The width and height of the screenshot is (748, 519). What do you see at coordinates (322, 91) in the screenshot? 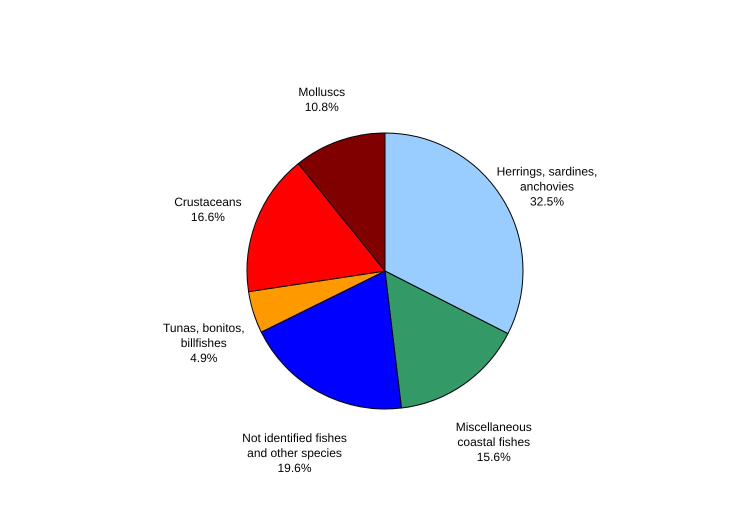
I see `slice-label: Molluscs` at bounding box center [322, 91].